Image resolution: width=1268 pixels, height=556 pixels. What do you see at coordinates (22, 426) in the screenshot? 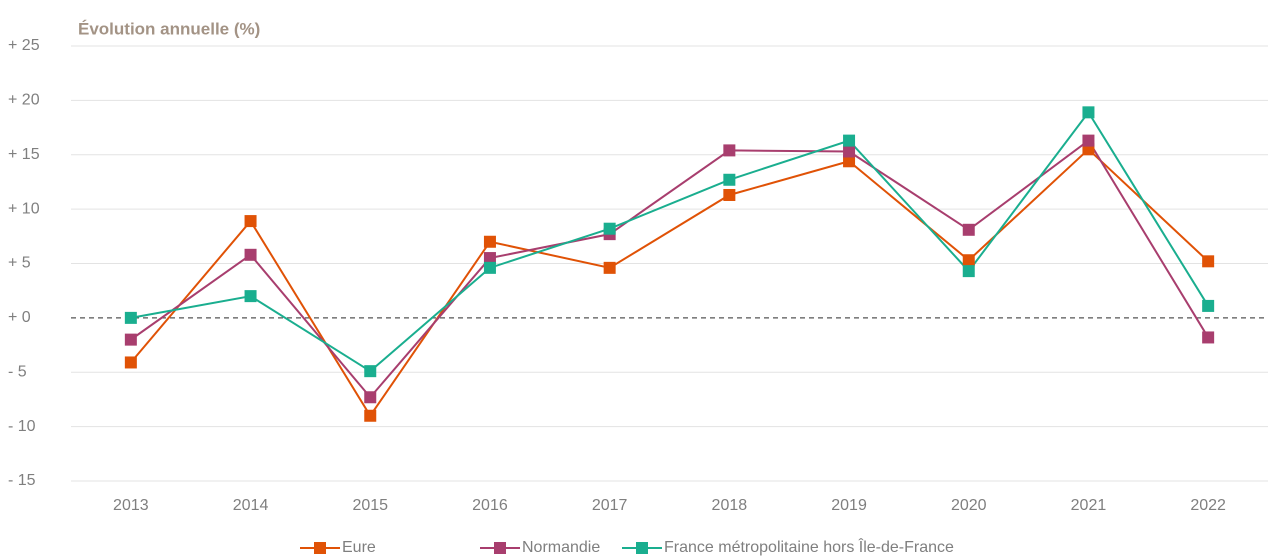
I see `y-tick-label: - 10` at bounding box center [22, 426].